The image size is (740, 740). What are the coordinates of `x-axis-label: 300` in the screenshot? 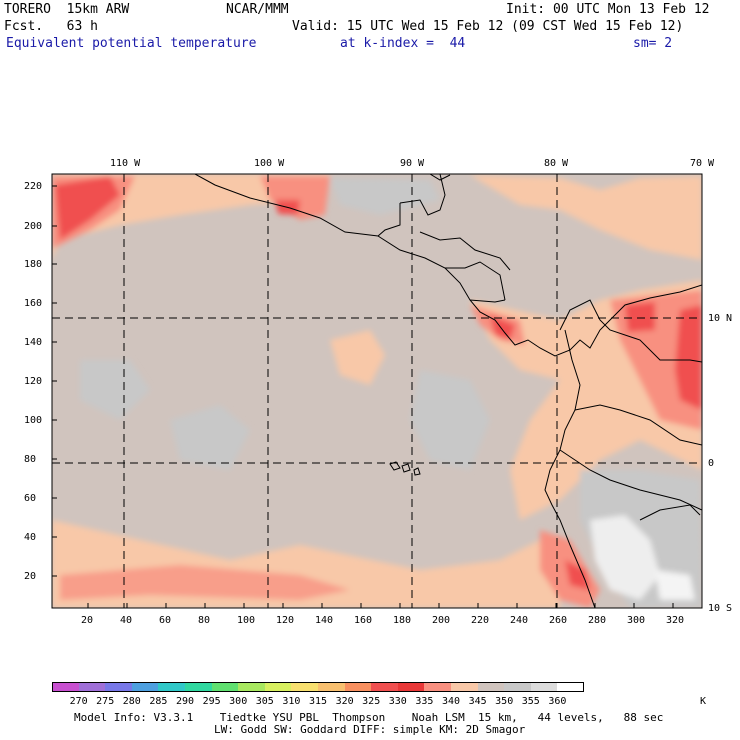 It's located at (636, 620).